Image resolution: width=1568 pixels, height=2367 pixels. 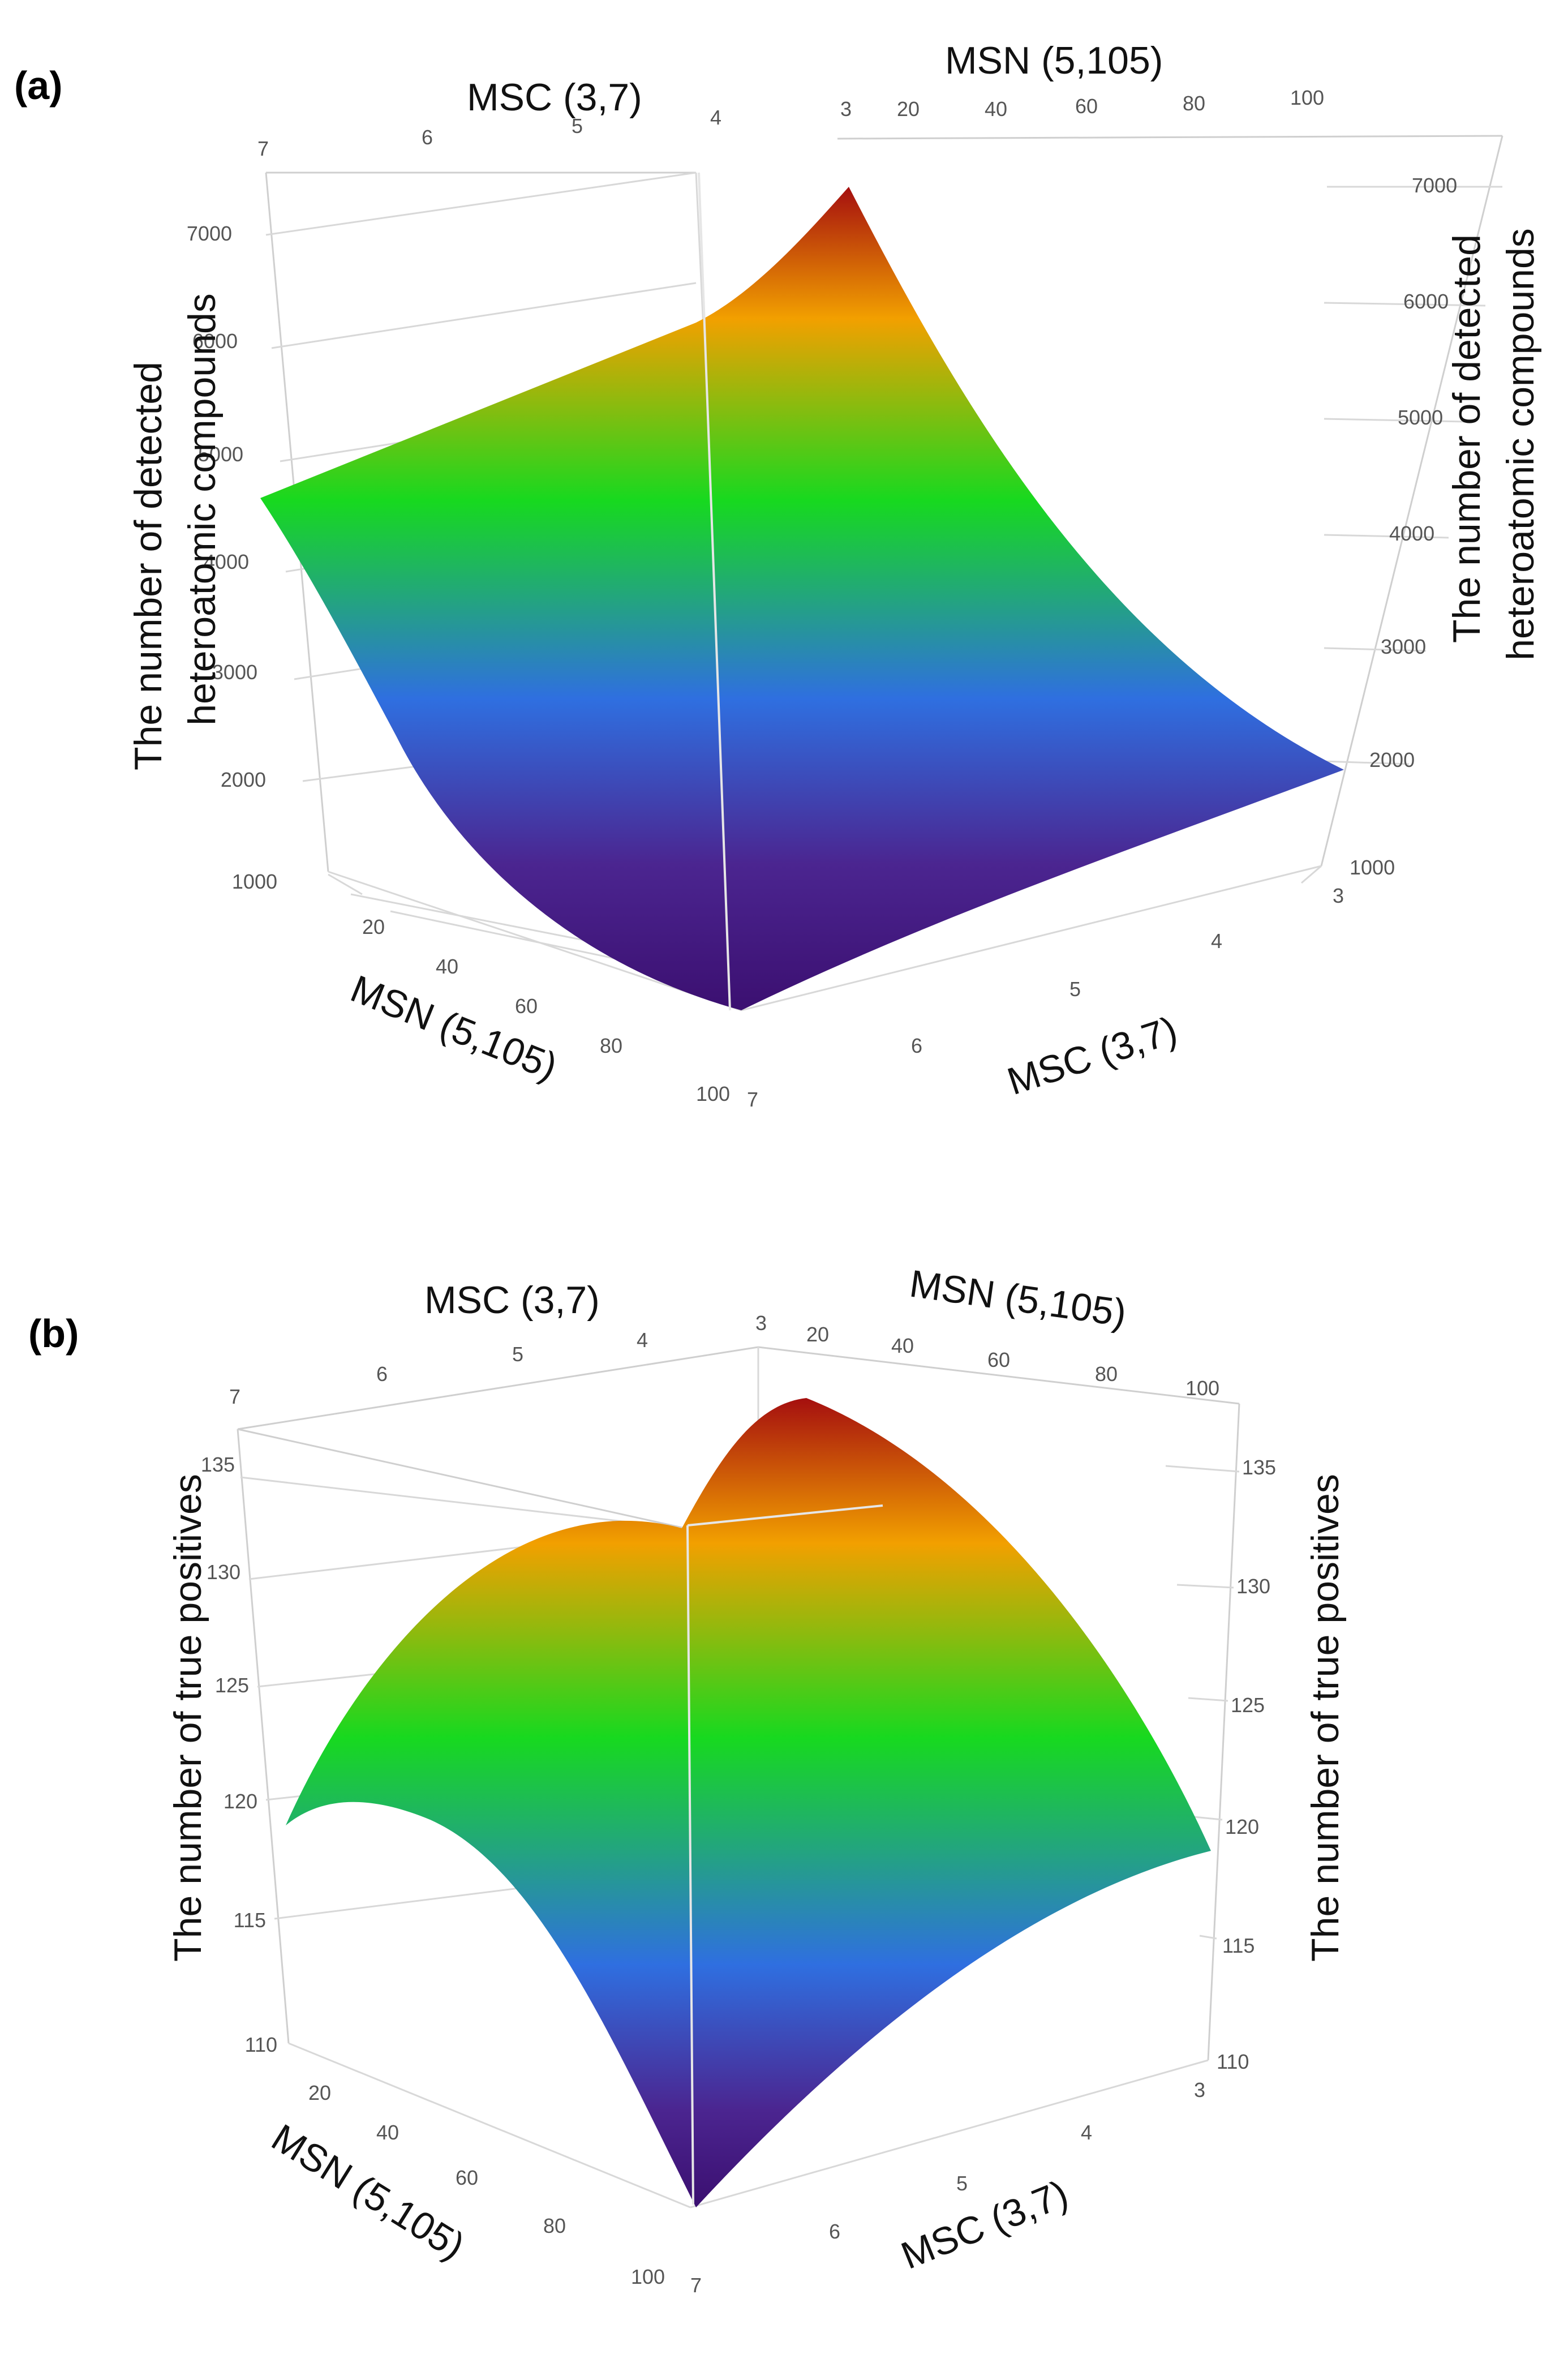 What do you see at coordinates (38, 86) in the screenshot?
I see `panel-a-label: (a)` at bounding box center [38, 86].